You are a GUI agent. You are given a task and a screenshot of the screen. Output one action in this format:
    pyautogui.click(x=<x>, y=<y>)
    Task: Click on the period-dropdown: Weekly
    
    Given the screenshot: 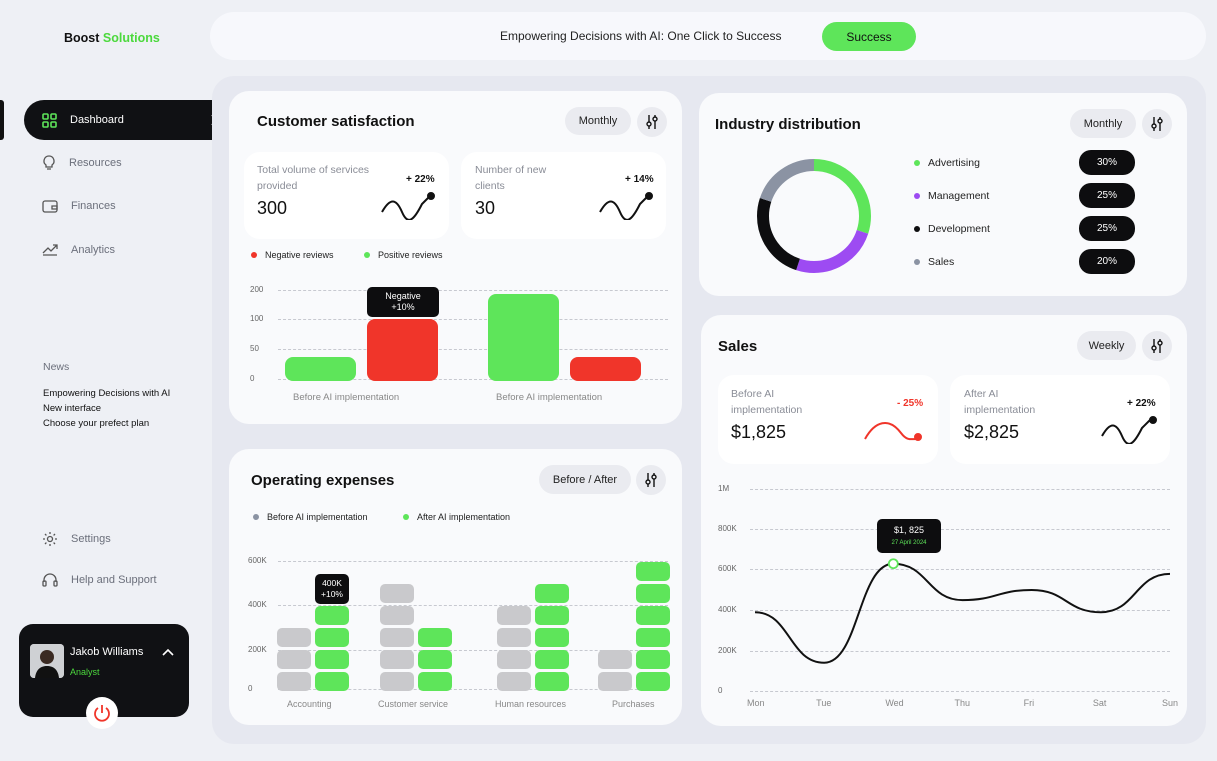 What is the action you would take?
    pyautogui.click(x=1106, y=345)
    